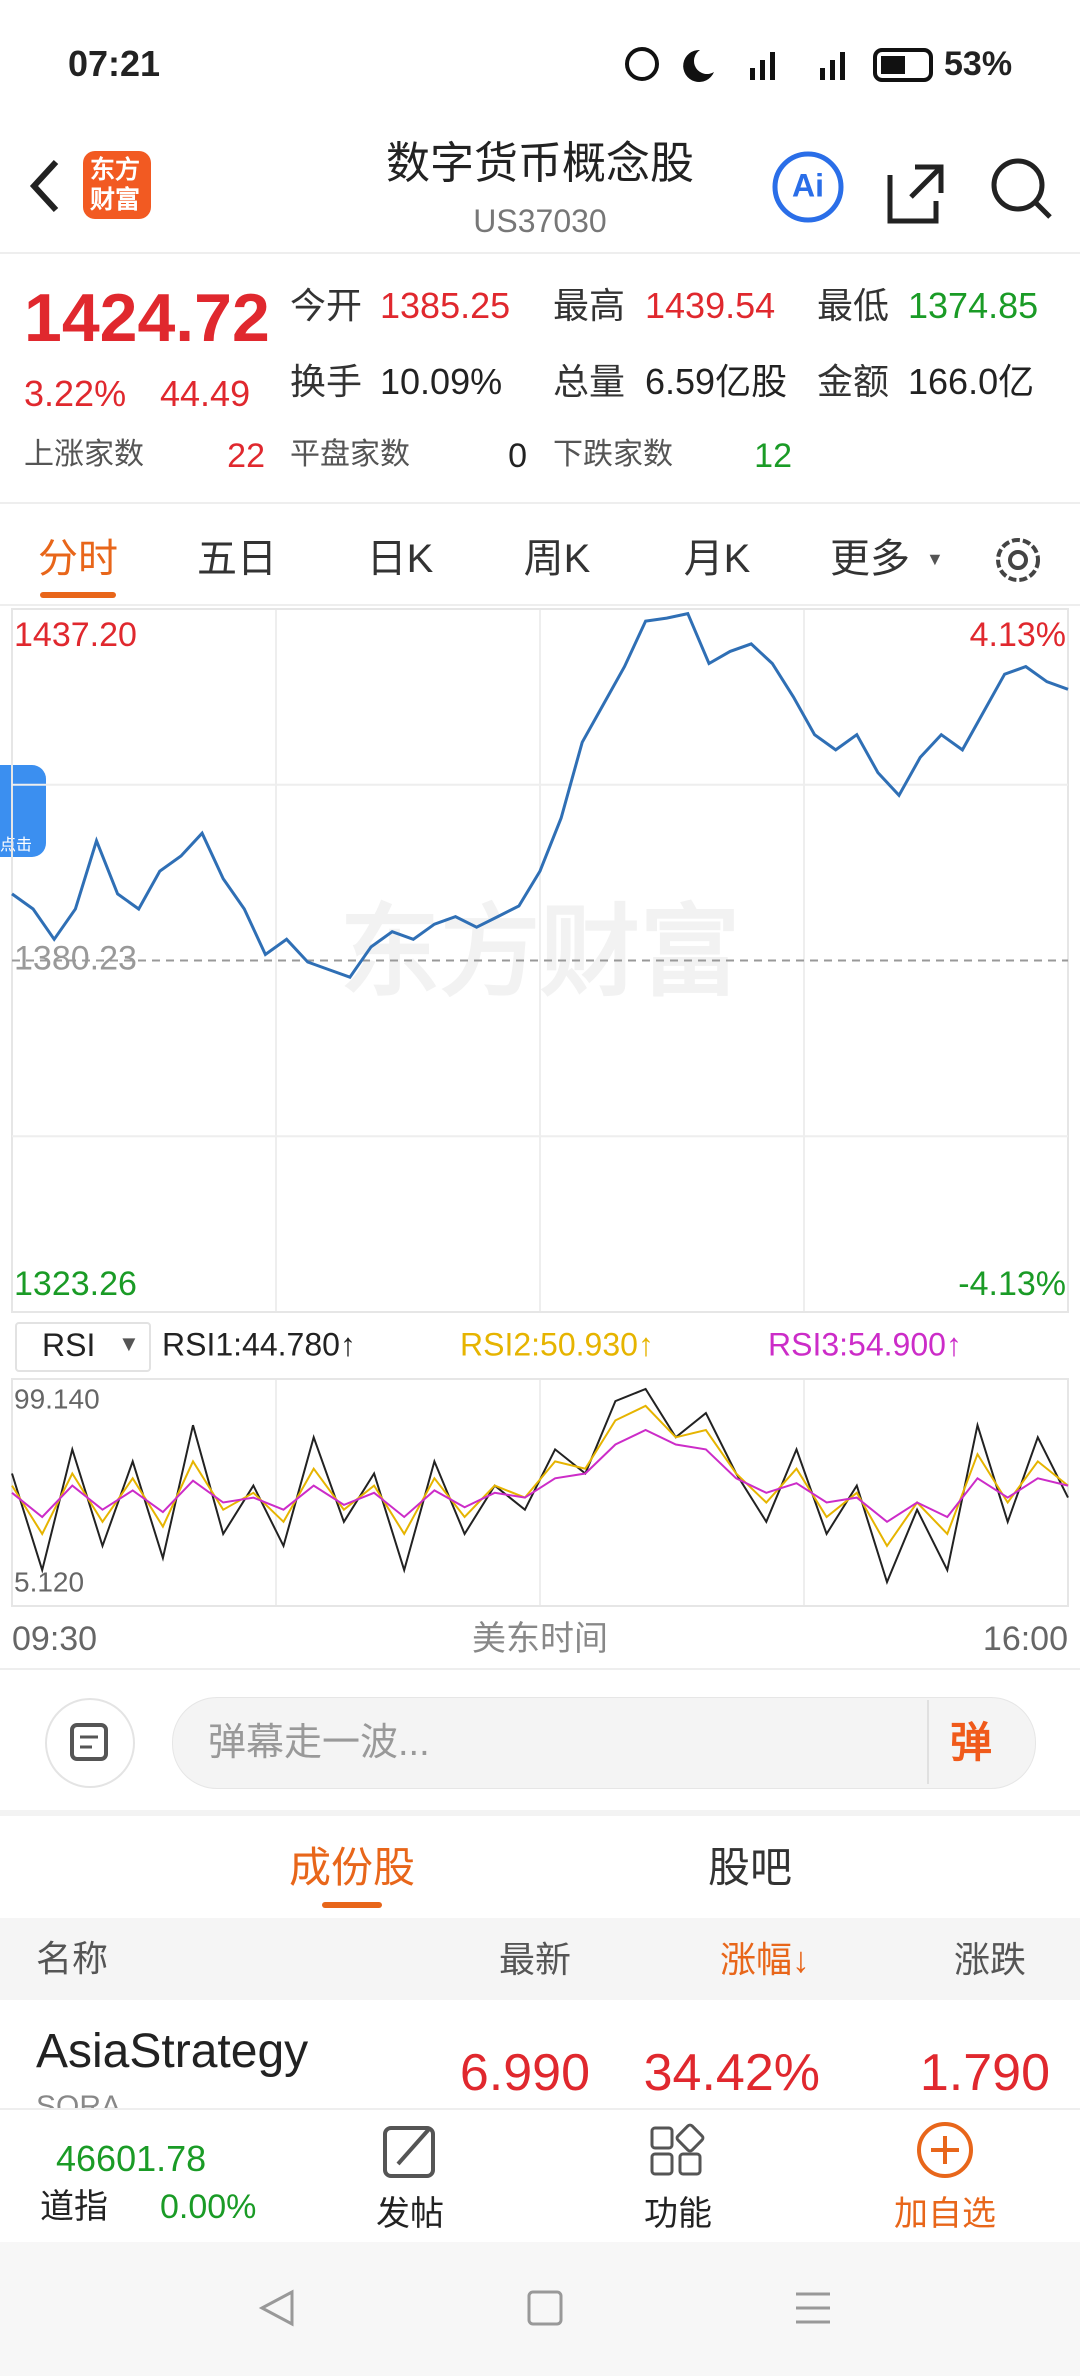 The height and width of the screenshot is (2376, 1080). I want to click on field-label: 最低, so click(853, 305).